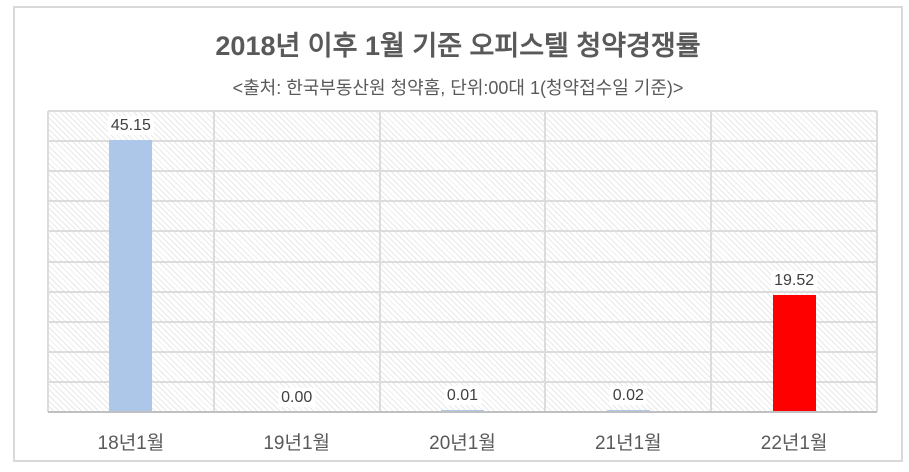 This screenshot has height=472, width=909. Describe the element at coordinates (628, 443) in the screenshot. I see `category-label-21년1월: 21년1월` at that location.